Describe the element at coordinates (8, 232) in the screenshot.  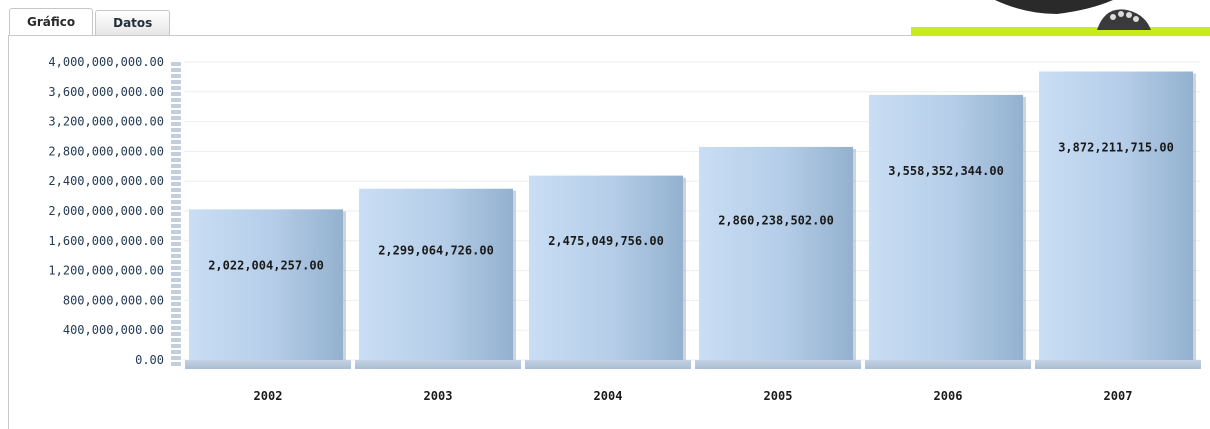
I see `panel-border` at that location.